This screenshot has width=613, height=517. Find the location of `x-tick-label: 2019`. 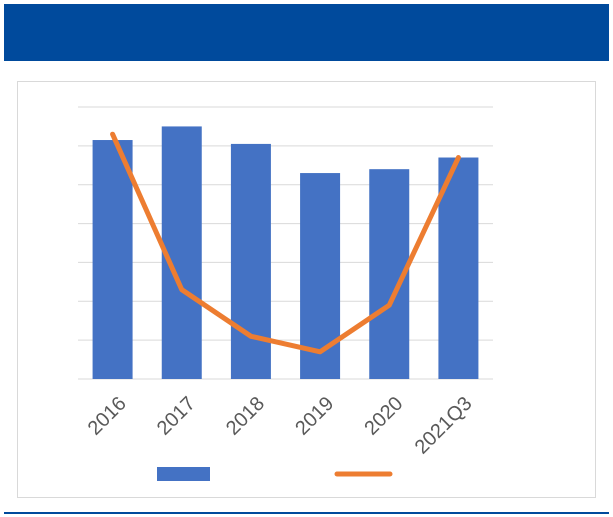

x-tick-label: 2019 is located at coordinates (314, 416).